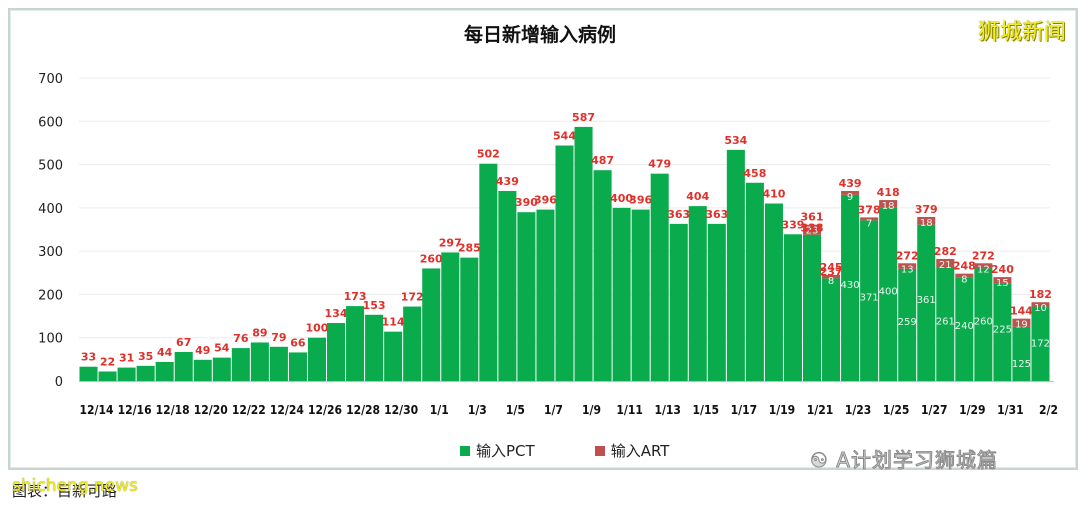  Describe the element at coordinates (50, 209) in the screenshot. I see `y-tick-label: 400` at that location.